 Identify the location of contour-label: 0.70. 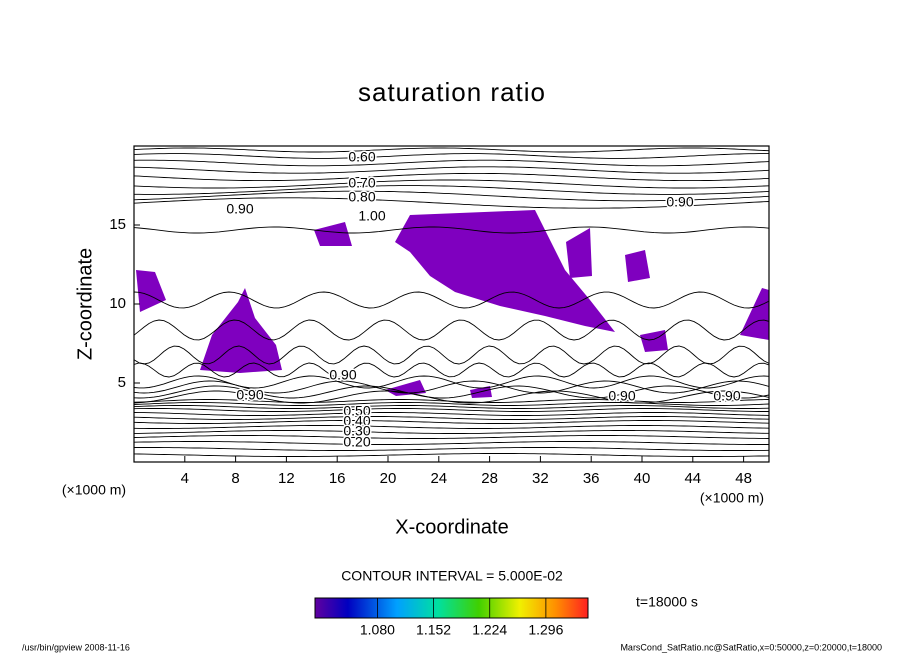
(361, 183).